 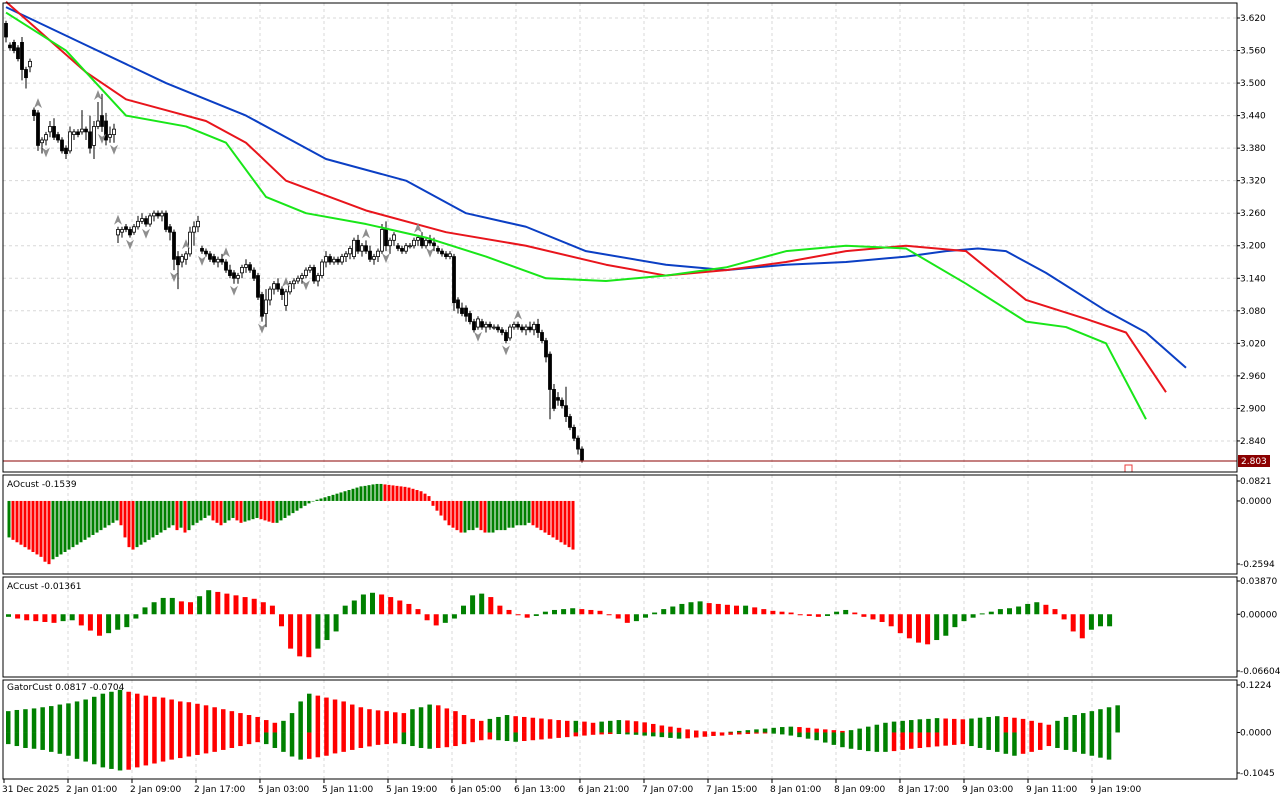 I want to click on fractal-up-marker, so click(x=518, y=314).